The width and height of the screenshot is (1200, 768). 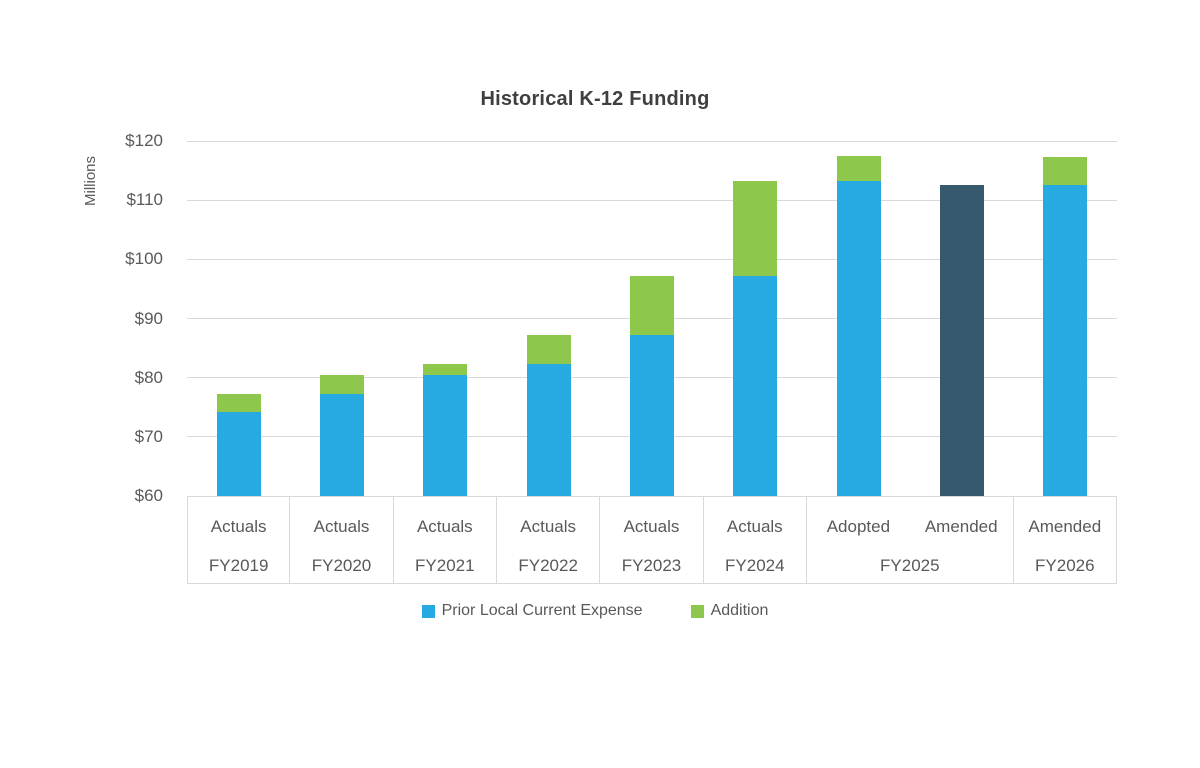 I want to click on bar-addition-FY2022-actuals, so click(x=548, y=350).